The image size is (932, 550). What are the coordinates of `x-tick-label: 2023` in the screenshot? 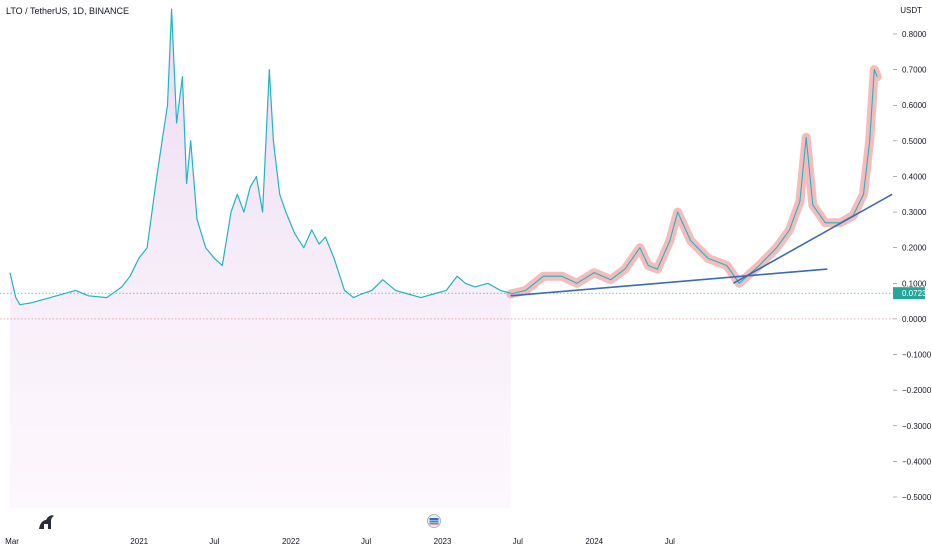 It's located at (443, 541).